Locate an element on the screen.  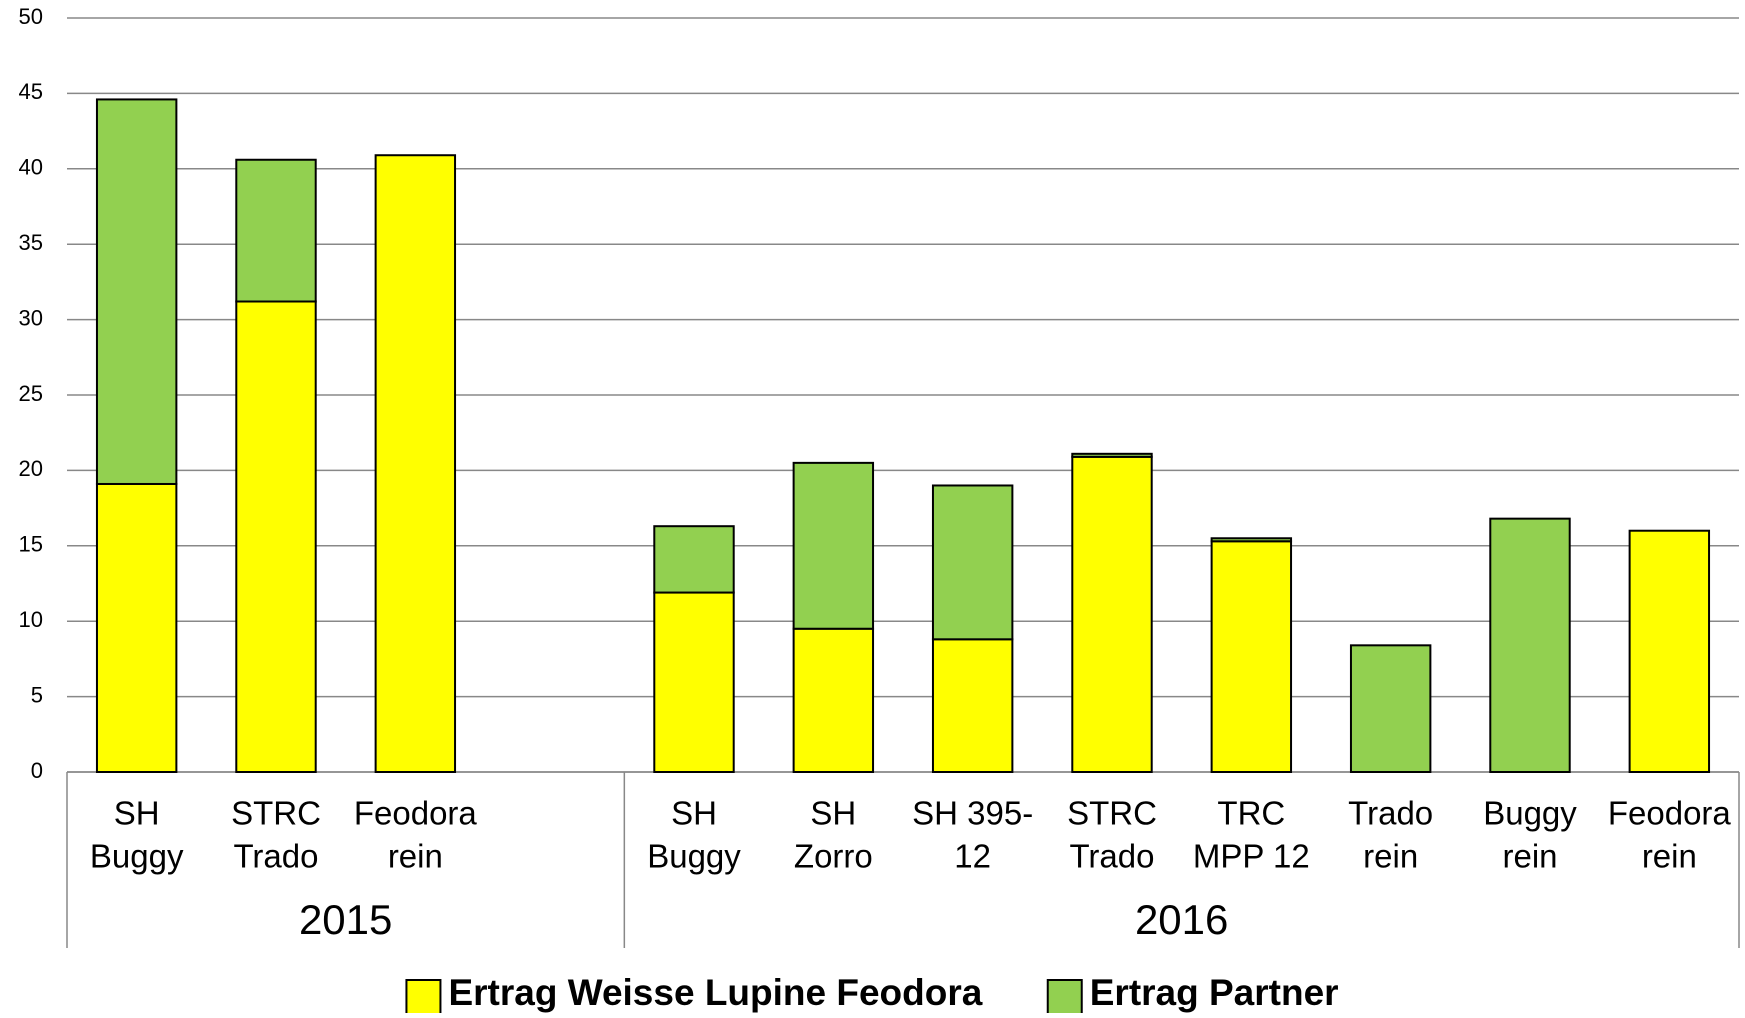
legend-label: Ertrag Weisse Lupine Feodora is located at coordinates (715, 992).